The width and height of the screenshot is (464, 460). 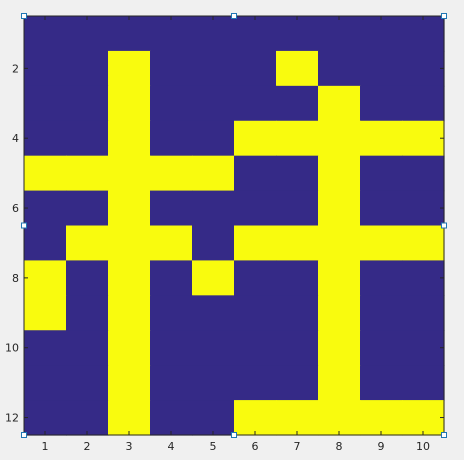 I want to click on x-tick-label: 9, so click(x=381, y=446).